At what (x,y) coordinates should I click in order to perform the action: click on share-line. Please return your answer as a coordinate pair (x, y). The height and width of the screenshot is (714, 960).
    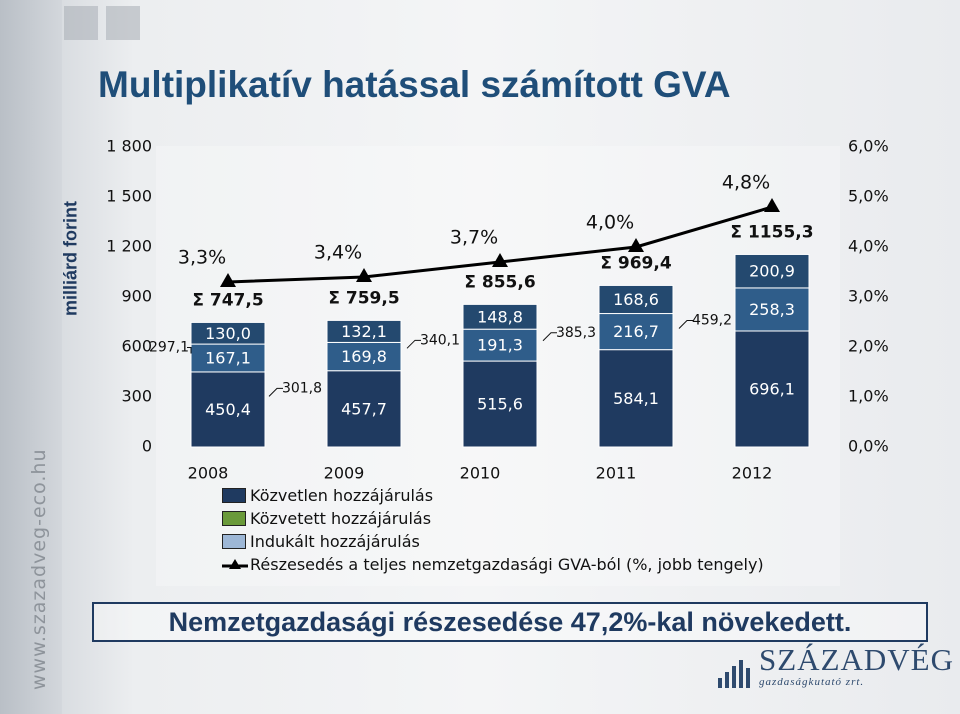
    Looking at the image, I should click on (500, 244).